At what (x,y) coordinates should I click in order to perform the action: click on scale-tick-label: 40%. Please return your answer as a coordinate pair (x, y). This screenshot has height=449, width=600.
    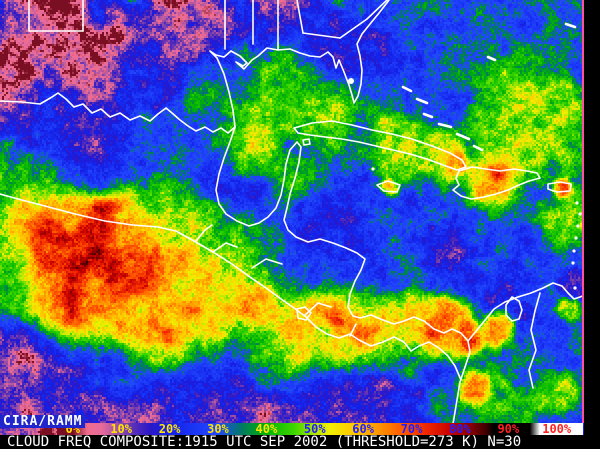
    Looking at the image, I should click on (266, 429).